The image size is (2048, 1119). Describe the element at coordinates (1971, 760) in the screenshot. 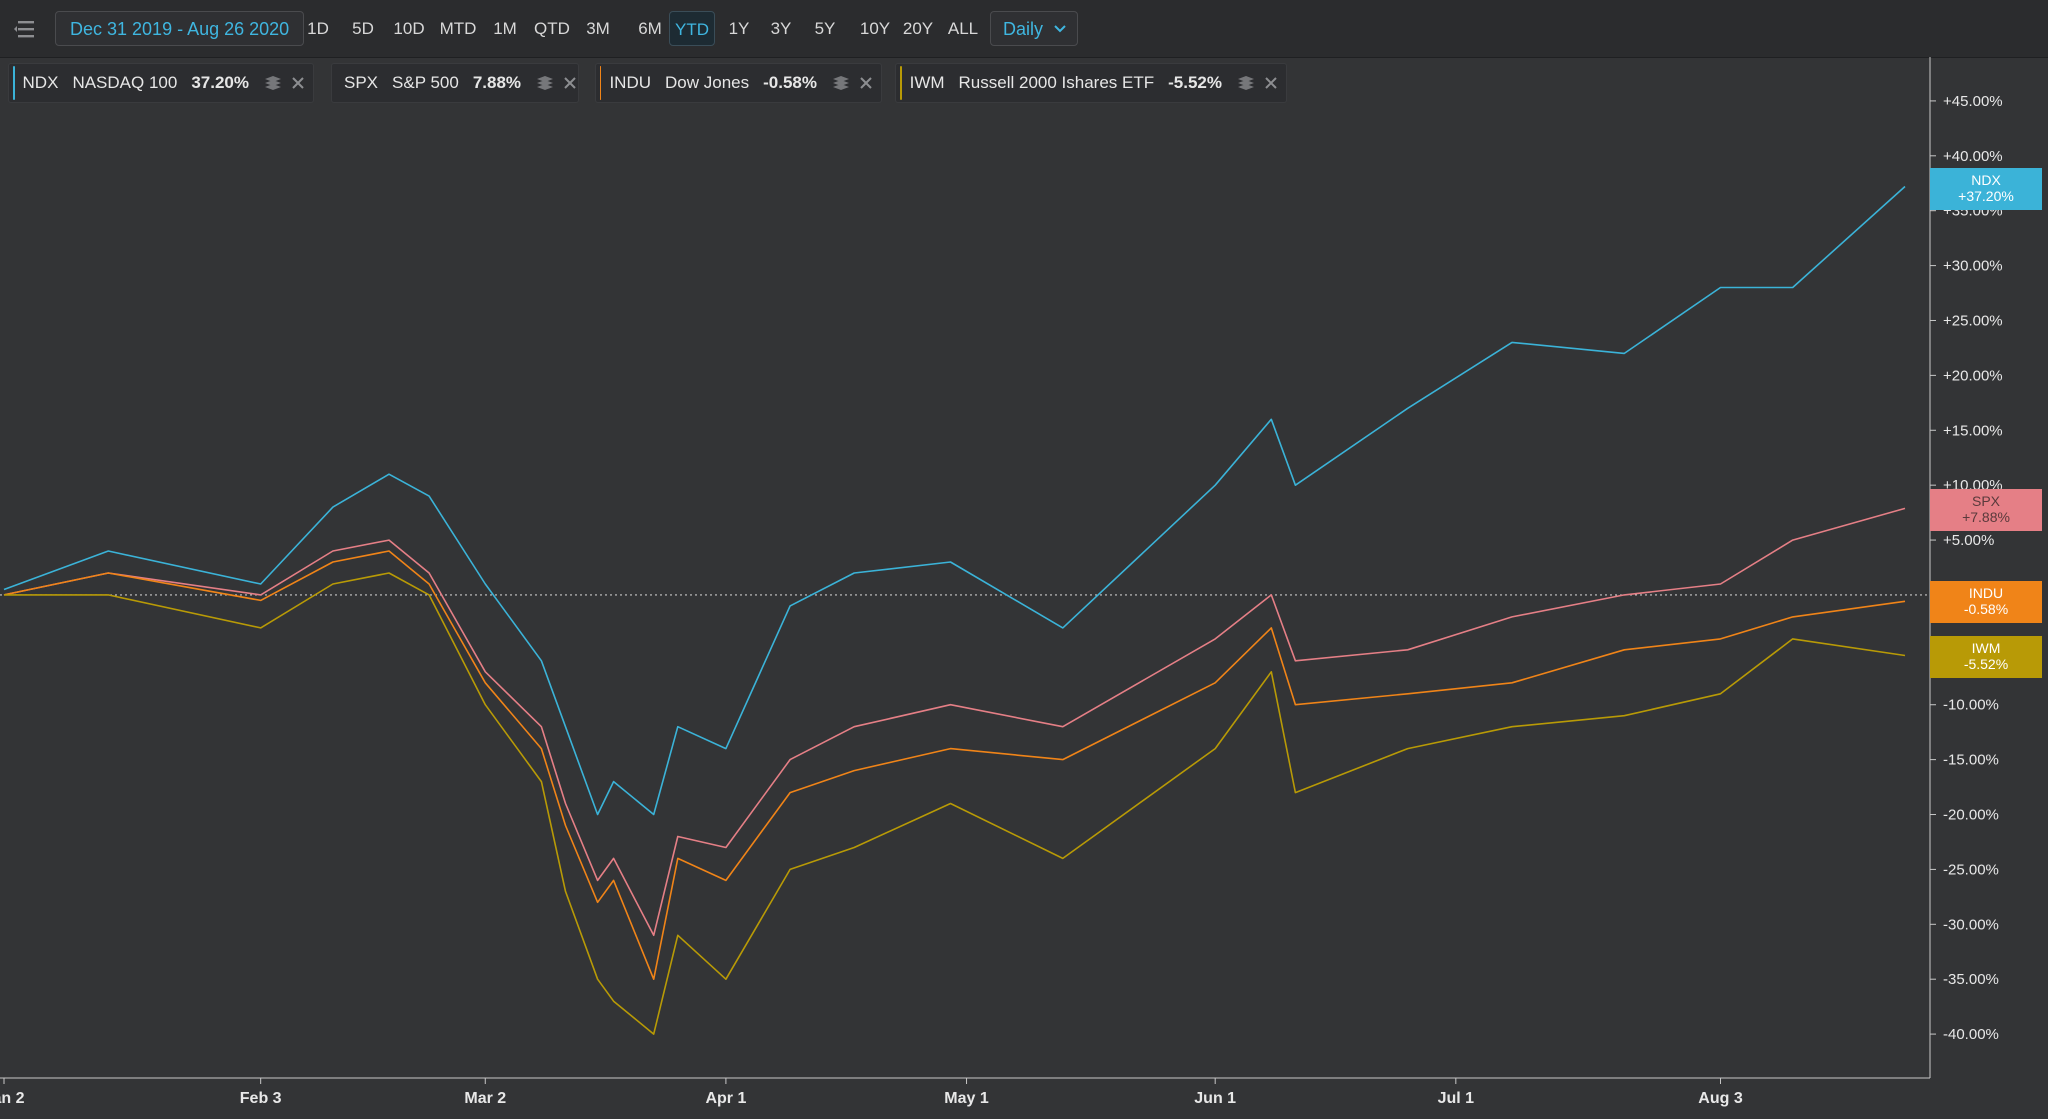

I see `y-tick-label: -15.00%` at that location.